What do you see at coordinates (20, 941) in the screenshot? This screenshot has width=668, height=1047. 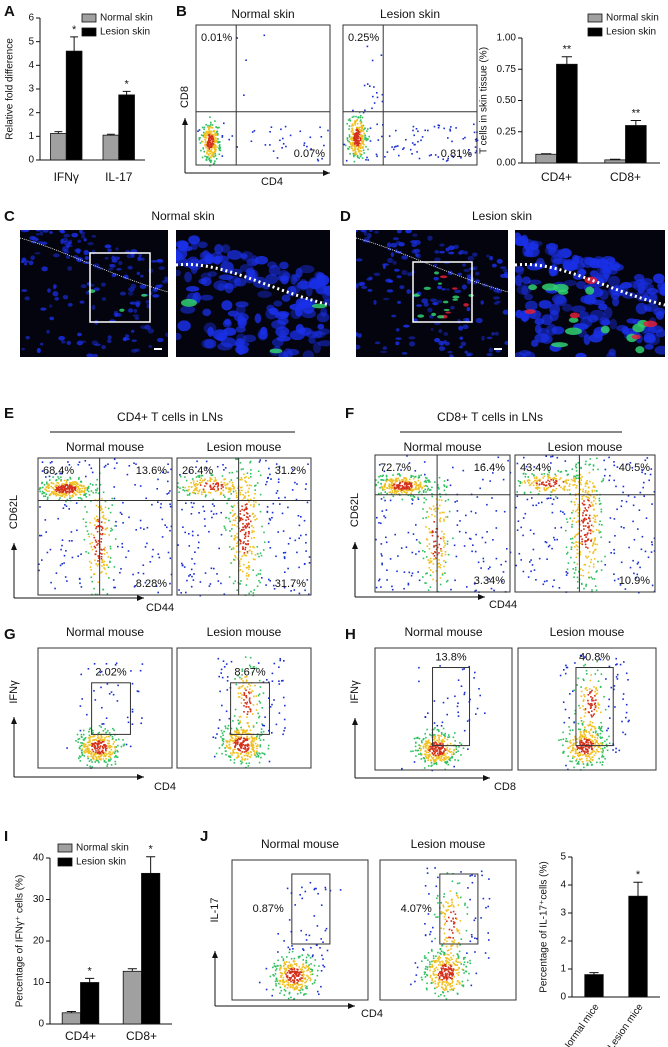 I see `y-axis-label: Percentage of IFNγ⁺ cells (%)` at bounding box center [20, 941].